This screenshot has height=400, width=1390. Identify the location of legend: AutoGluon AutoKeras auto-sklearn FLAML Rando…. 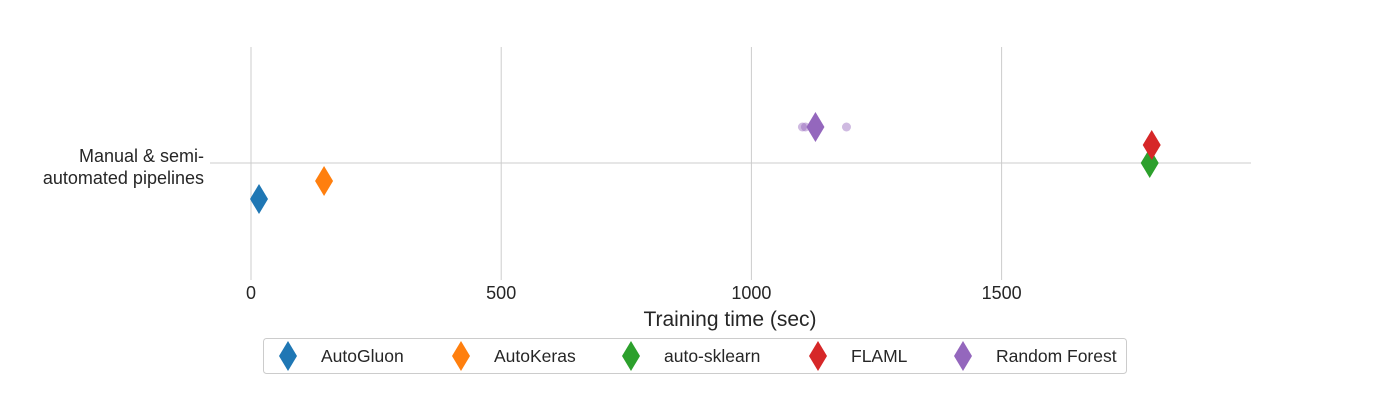
(695, 356).